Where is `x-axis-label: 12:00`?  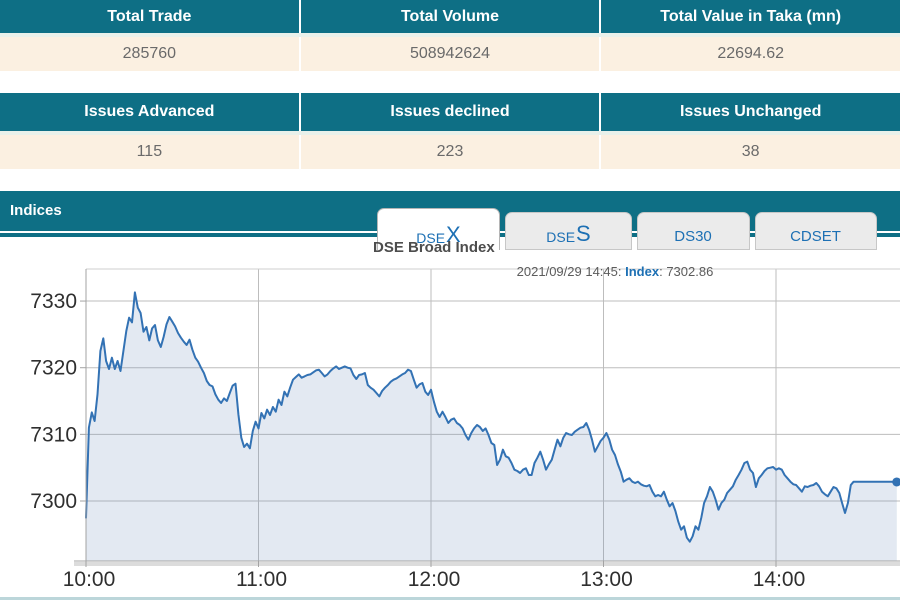
x-axis-label: 12:00 is located at coordinates (434, 579).